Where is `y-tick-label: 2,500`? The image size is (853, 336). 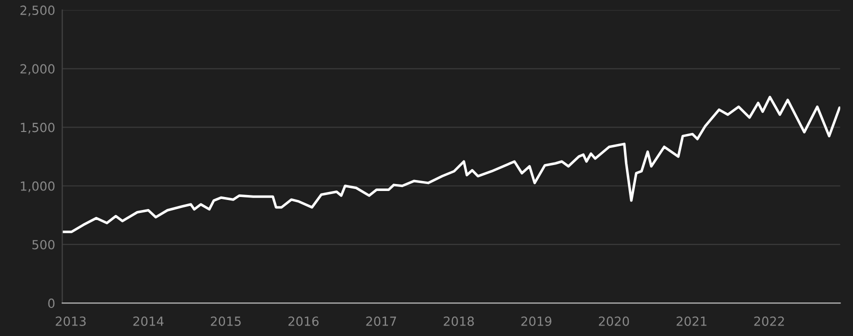
y-tick-label: 2,500 is located at coordinates (37, 11).